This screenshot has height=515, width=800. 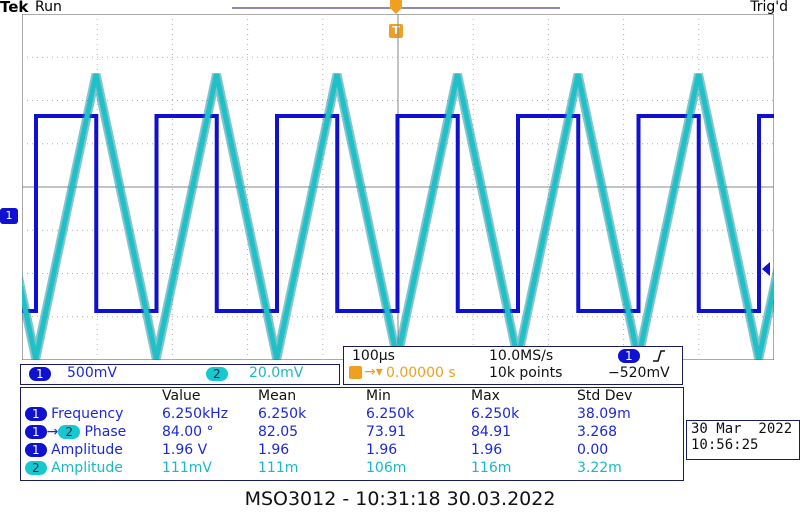 What do you see at coordinates (52, 432) in the screenshot?
I see `arrow-icon: →` at bounding box center [52, 432].